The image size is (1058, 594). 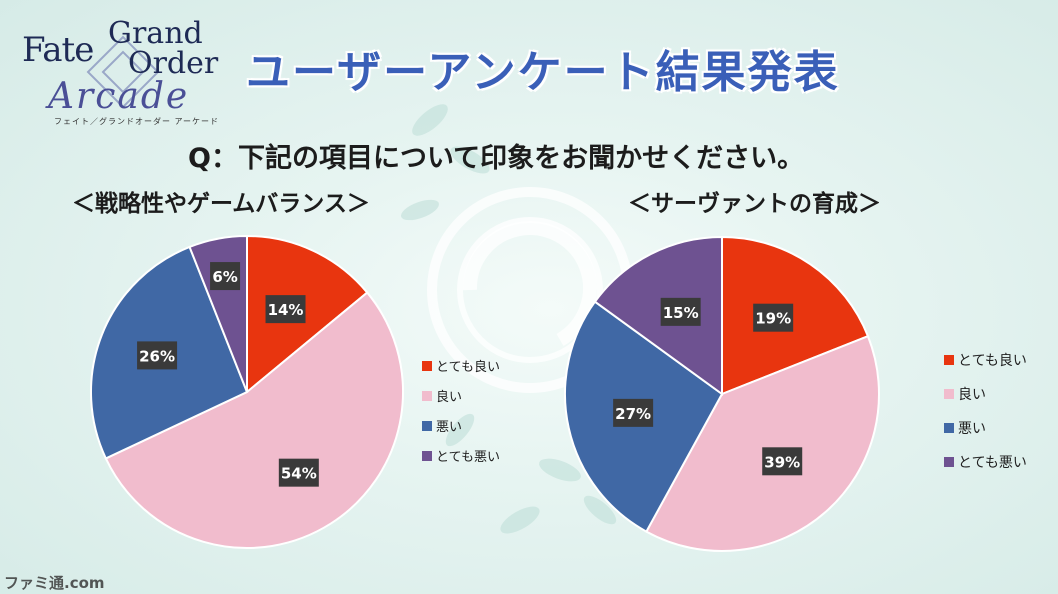 I want to click on legend-strategy: とても良い良い悪いとても悪い, so click(x=461, y=416).